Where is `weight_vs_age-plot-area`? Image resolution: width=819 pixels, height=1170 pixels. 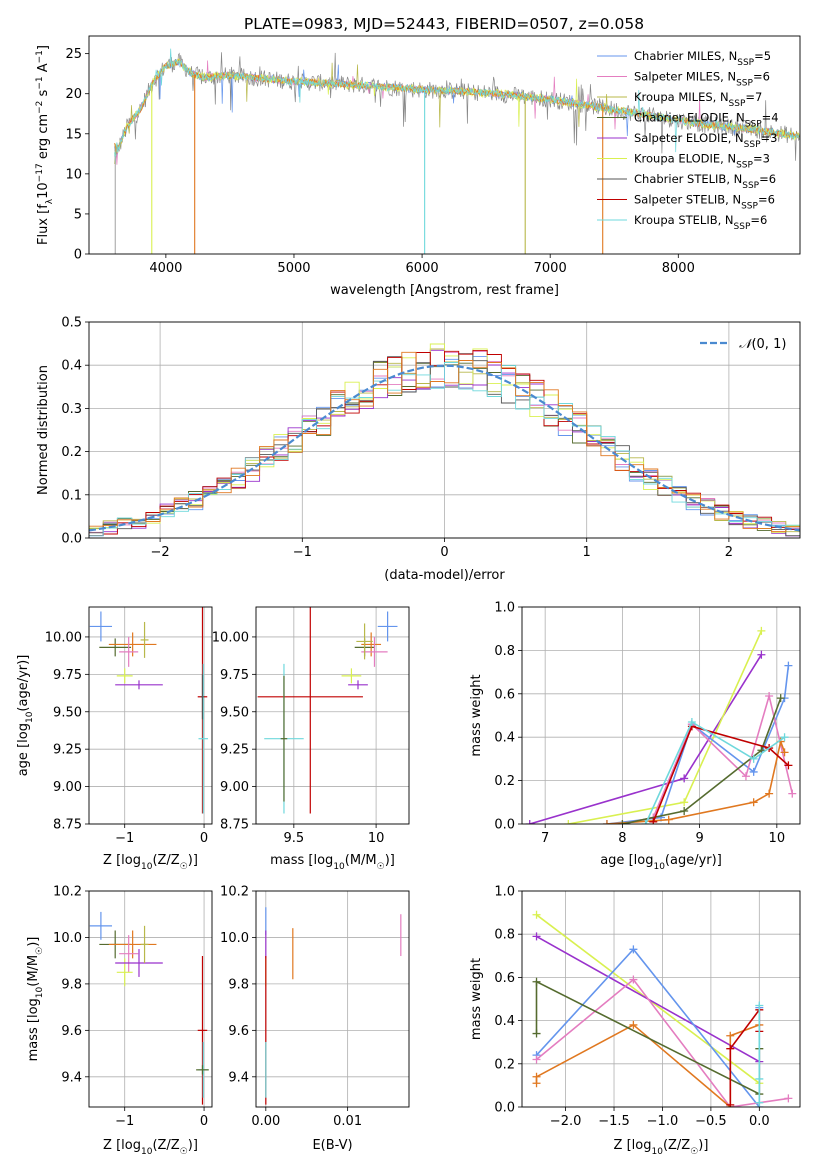 weight_vs_age-plot-area is located at coordinates (661, 725).